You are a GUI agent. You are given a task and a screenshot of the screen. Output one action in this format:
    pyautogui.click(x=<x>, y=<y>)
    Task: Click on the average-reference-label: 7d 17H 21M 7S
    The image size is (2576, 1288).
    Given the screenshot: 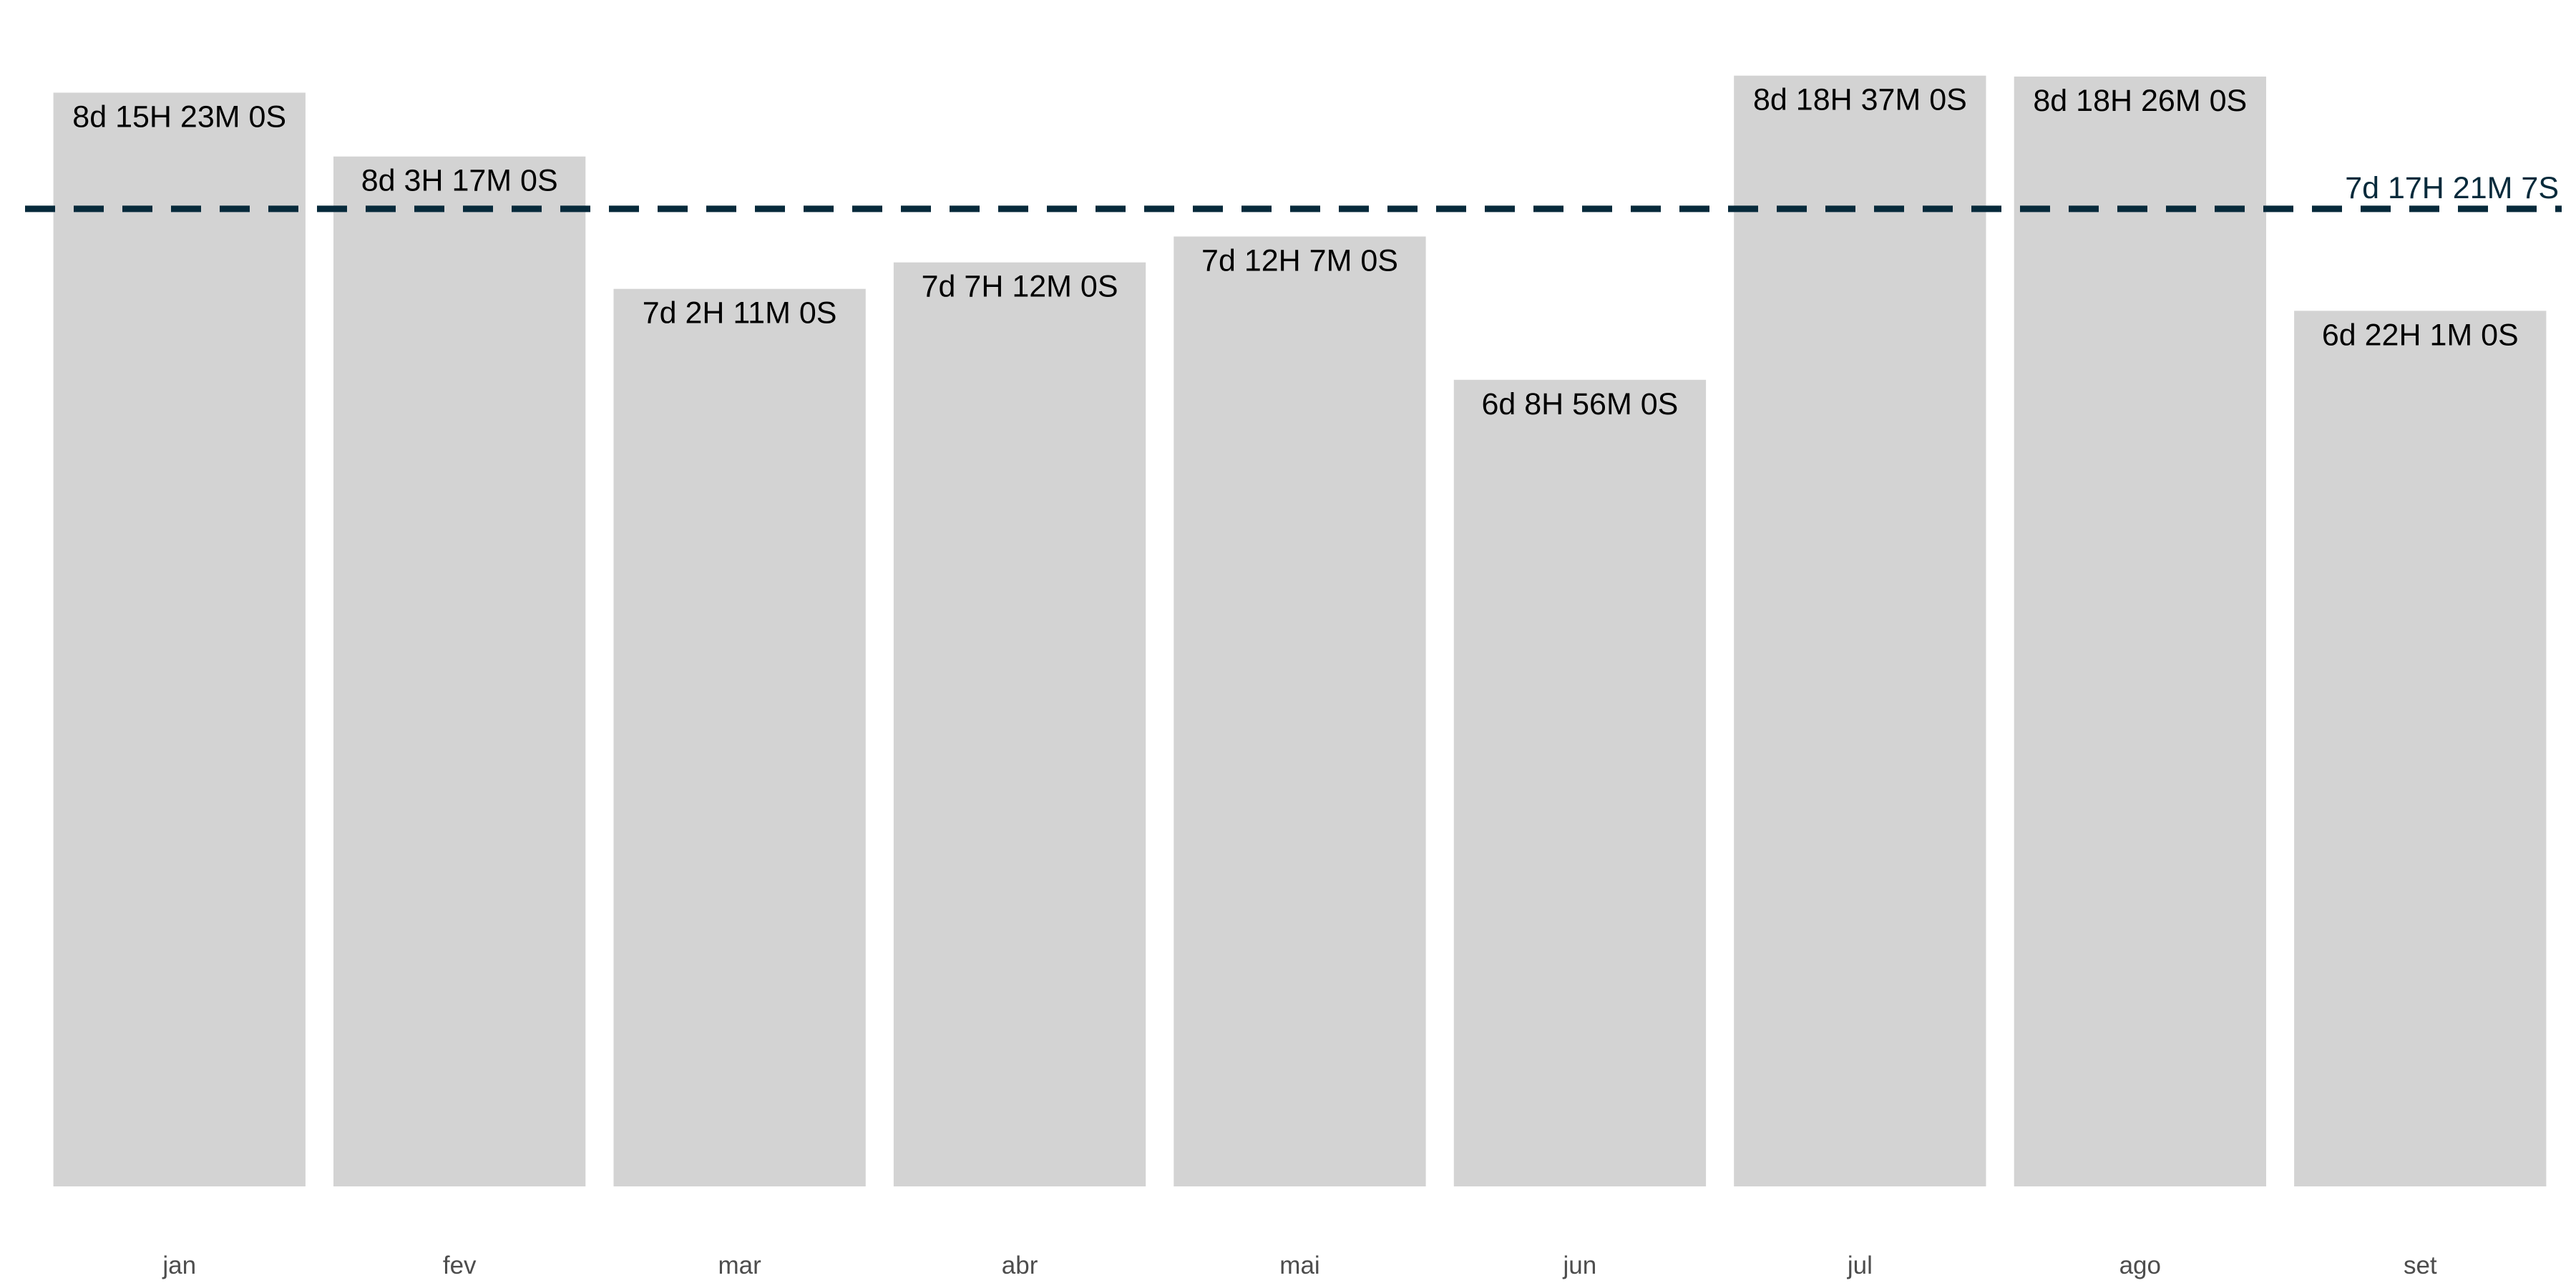 What is the action you would take?
    pyautogui.click(x=2452, y=188)
    